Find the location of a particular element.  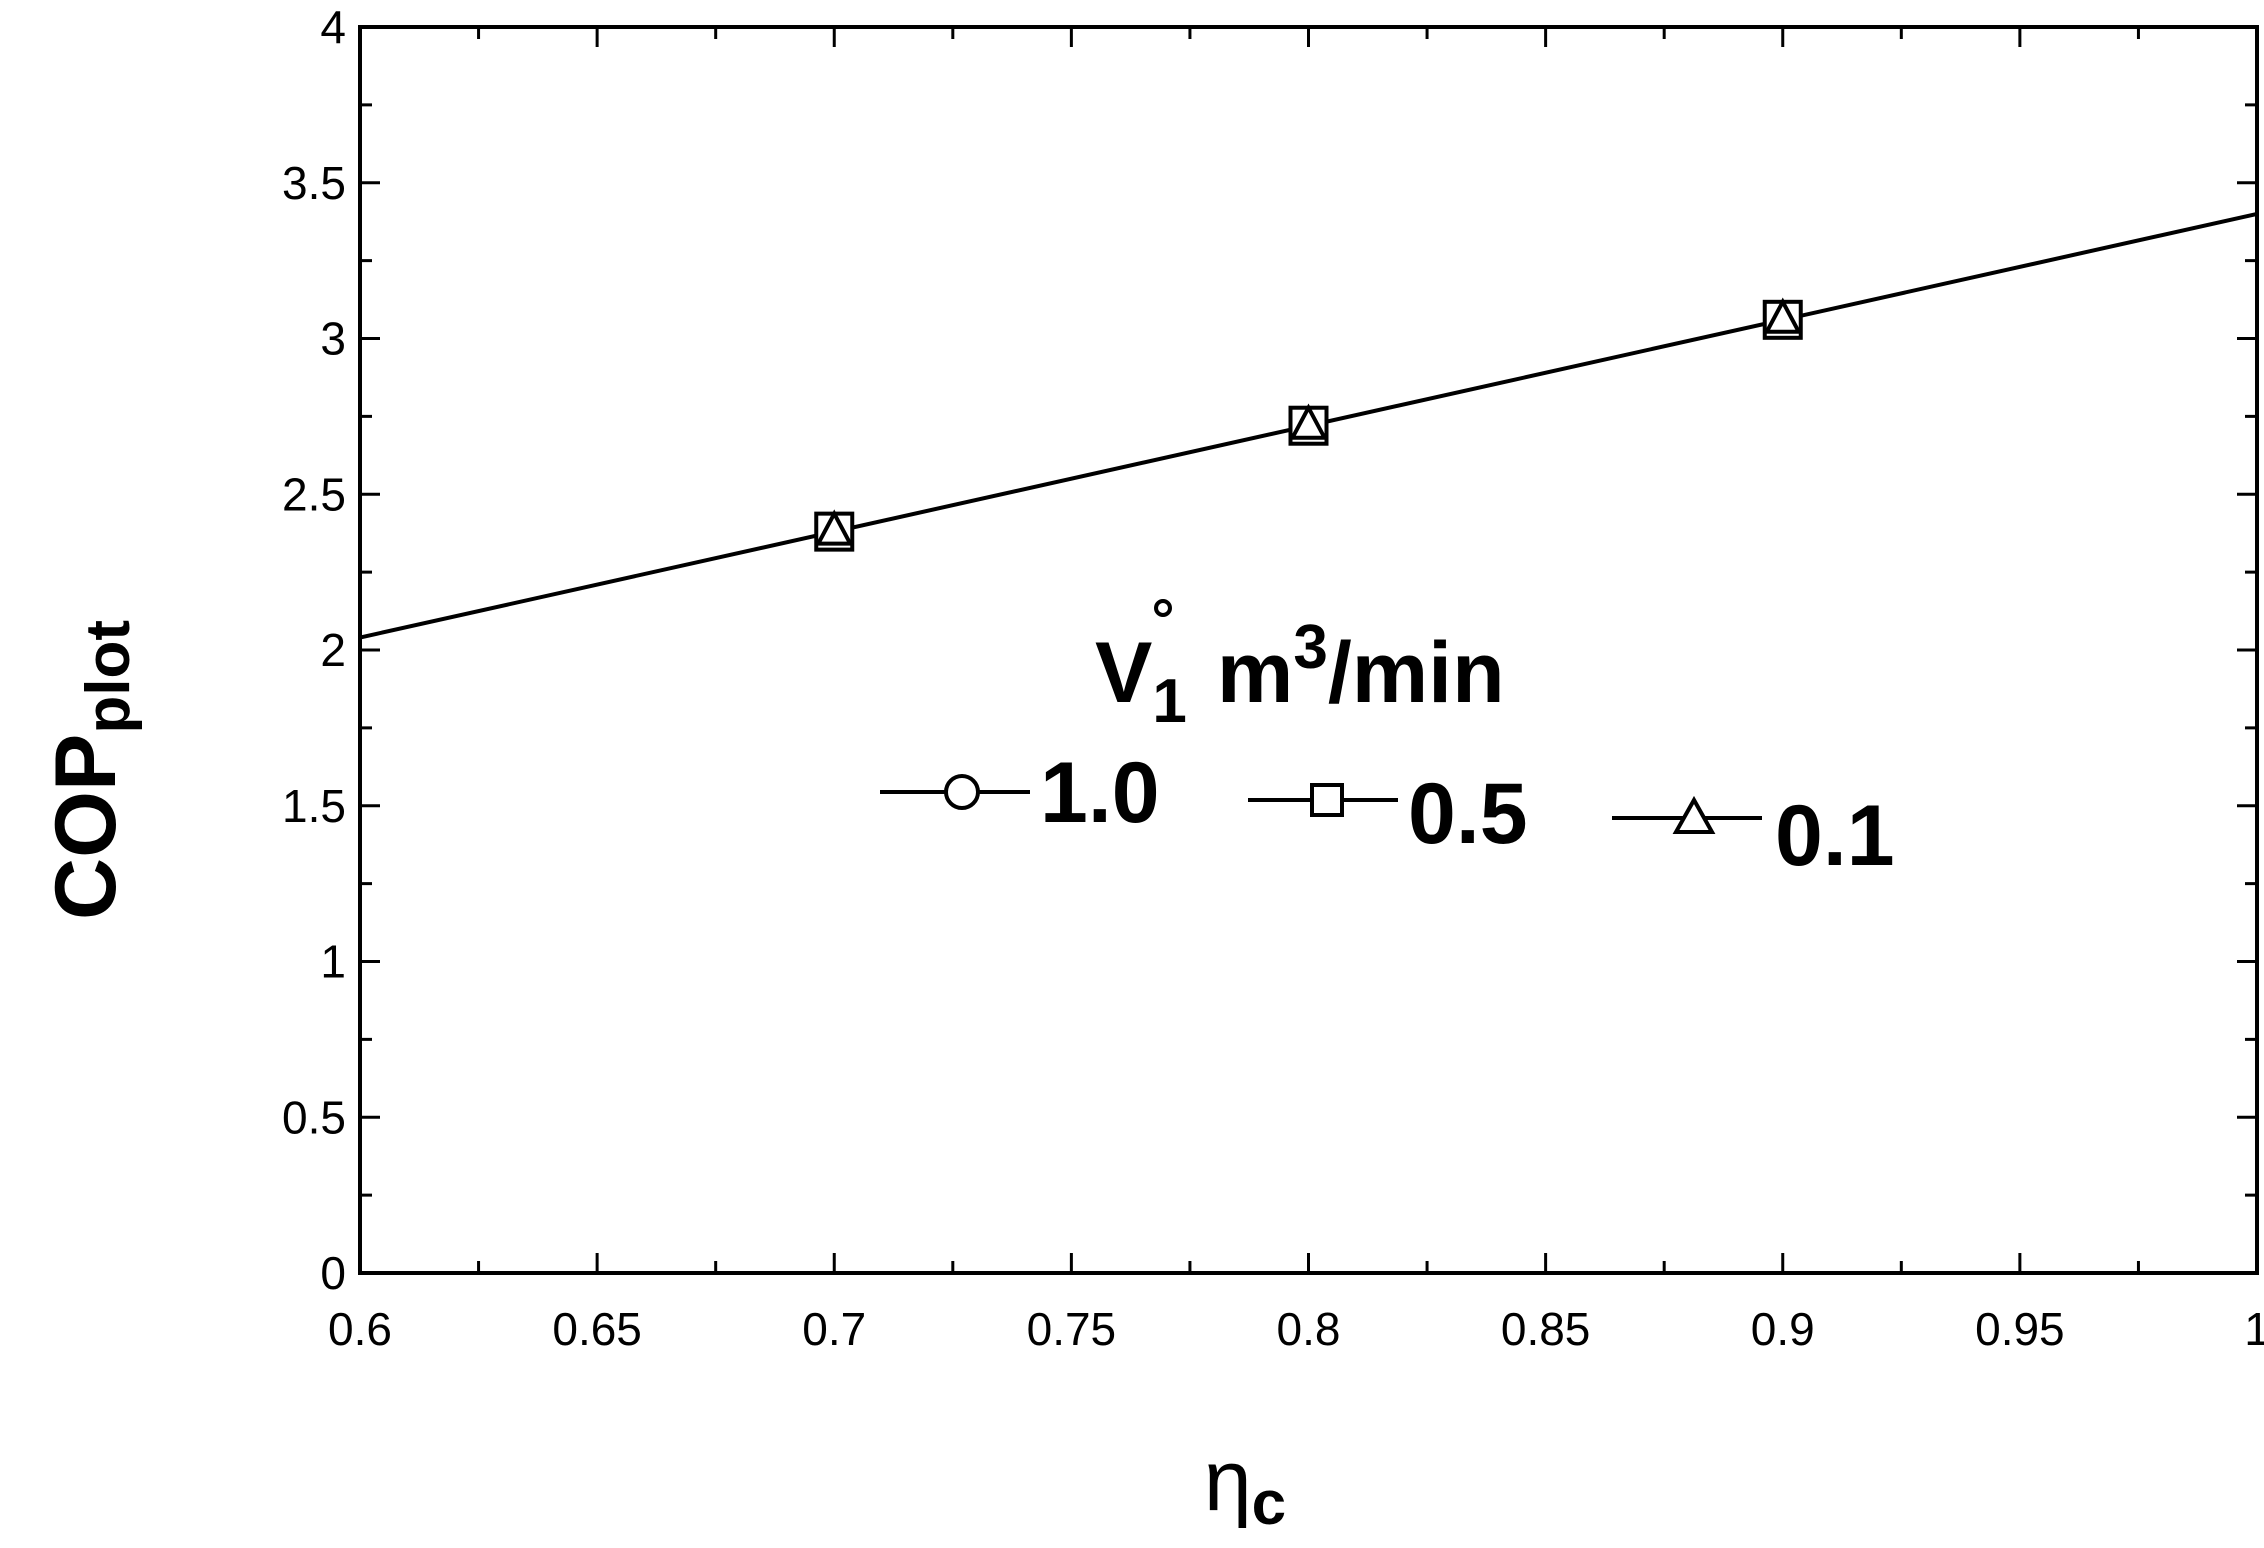

x-tick-label: 0.9 is located at coordinates (1783, 1329).